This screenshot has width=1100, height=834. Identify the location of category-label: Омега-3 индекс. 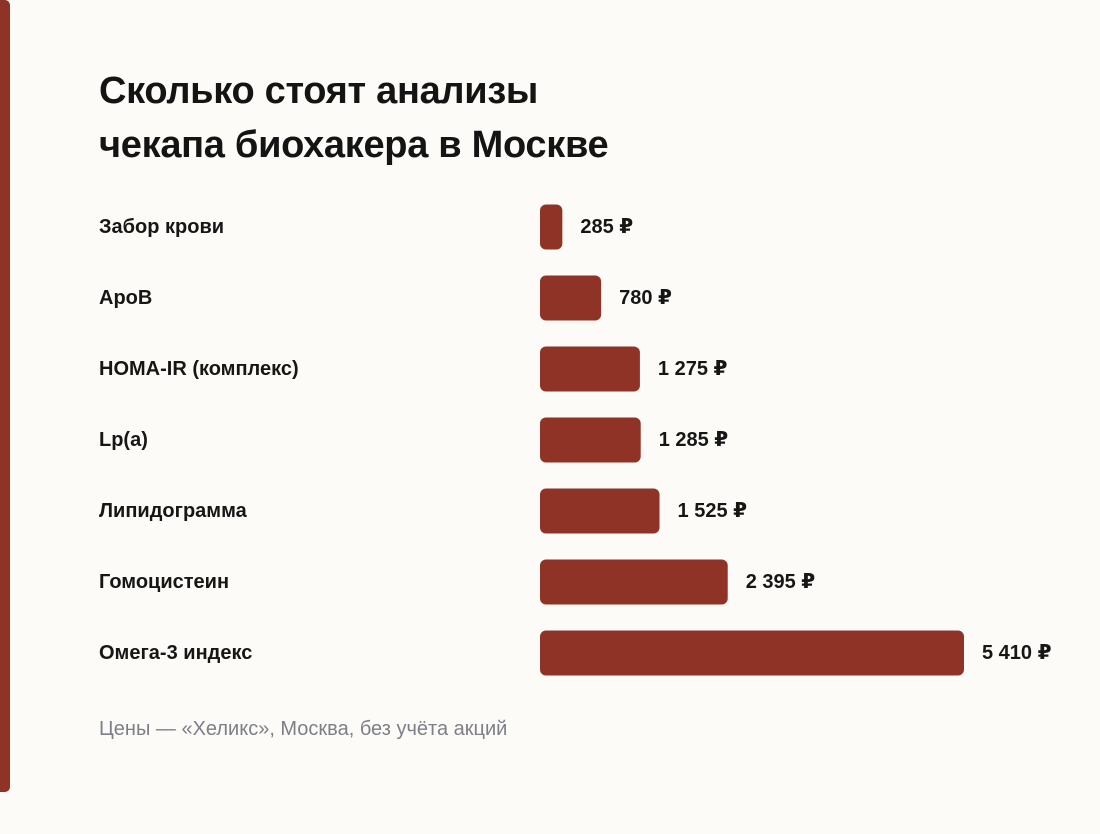
(175, 653).